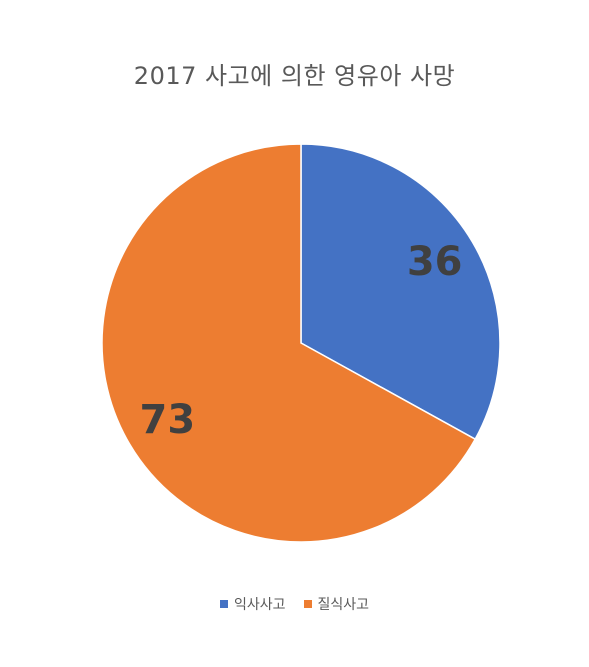 Image resolution: width=589 pixels, height=667 pixels. What do you see at coordinates (294, 604) in the screenshot?
I see `legend: 익사사고 질식사고` at bounding box center [294, 604].